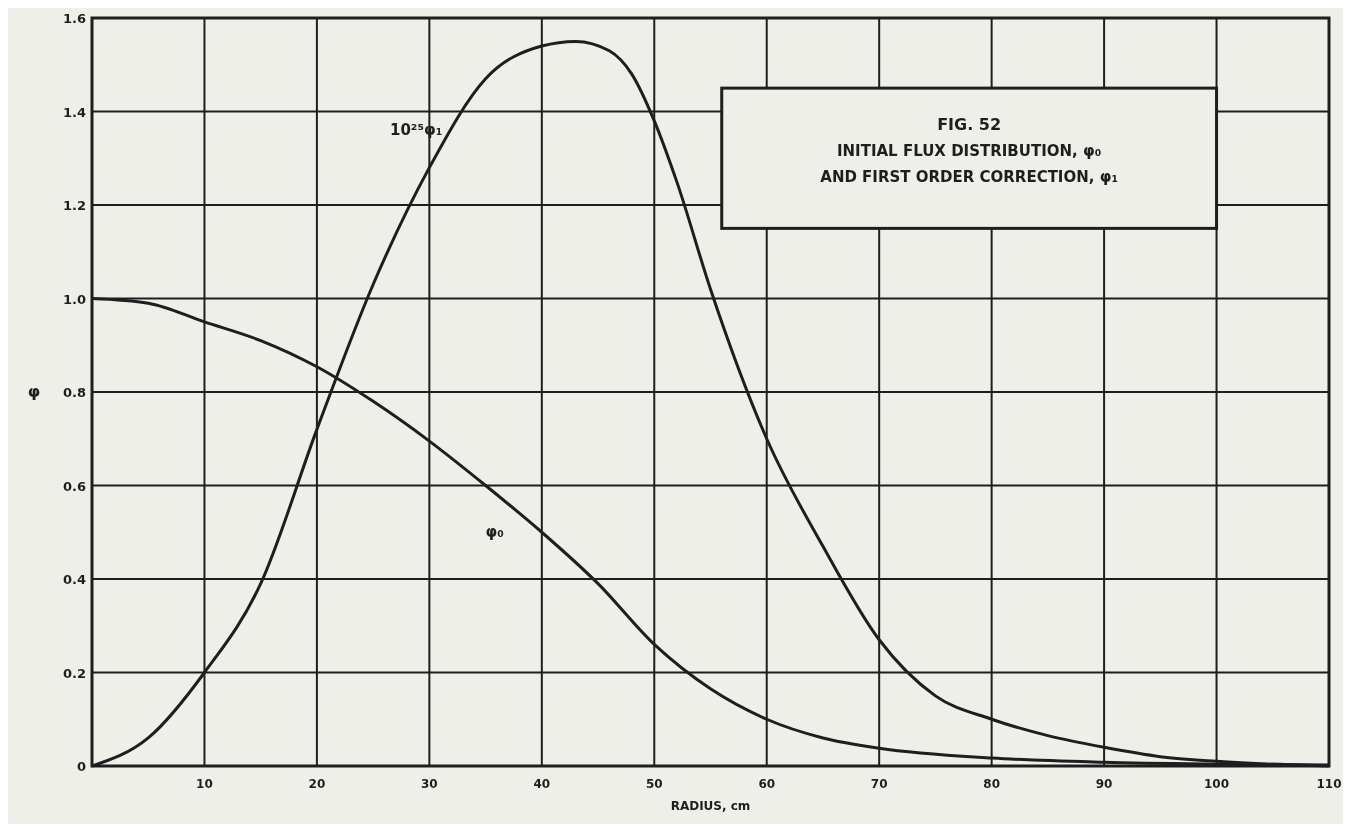 Image resolution: width=1351 pixels, height=832 pixels. What do you see at coordinates (81, 766) in the screenshot?
I see `y-tick-label: 0` at bounding box center [81, 766].